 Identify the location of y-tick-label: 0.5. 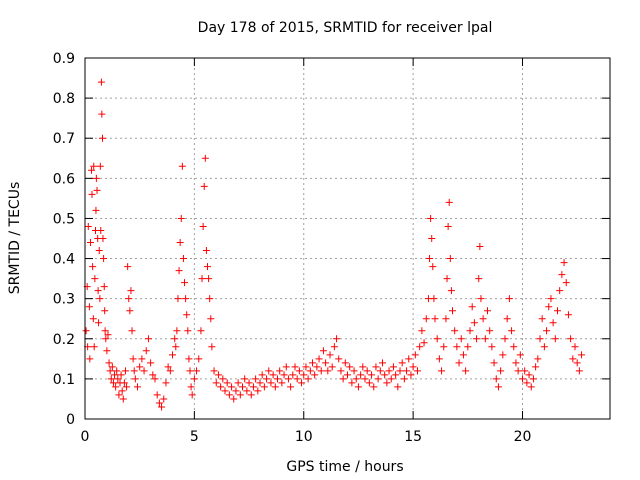
(64, 219).